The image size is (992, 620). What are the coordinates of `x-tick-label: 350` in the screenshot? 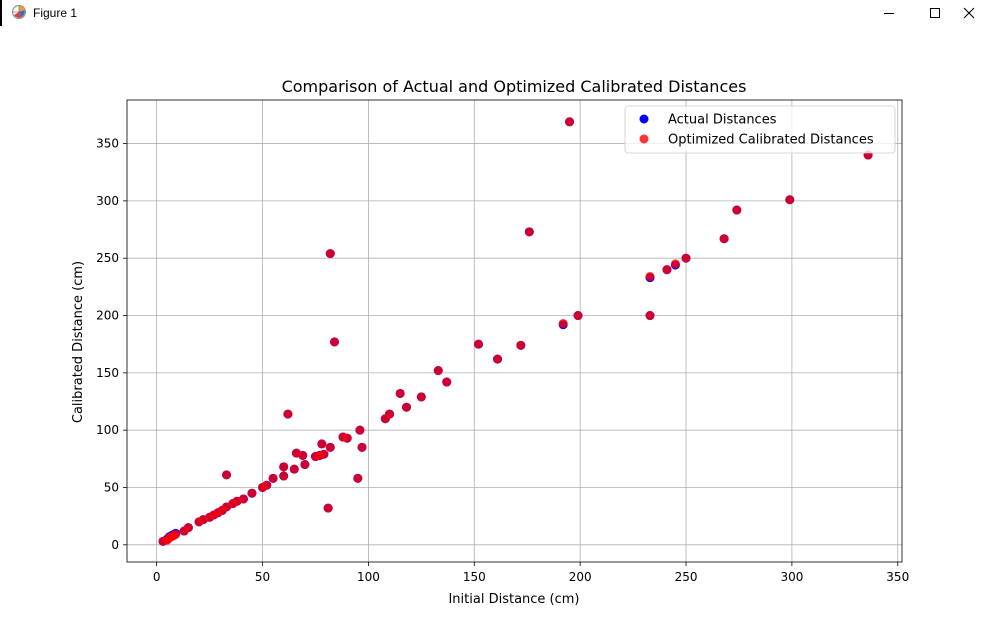 It's located at (897, 577).